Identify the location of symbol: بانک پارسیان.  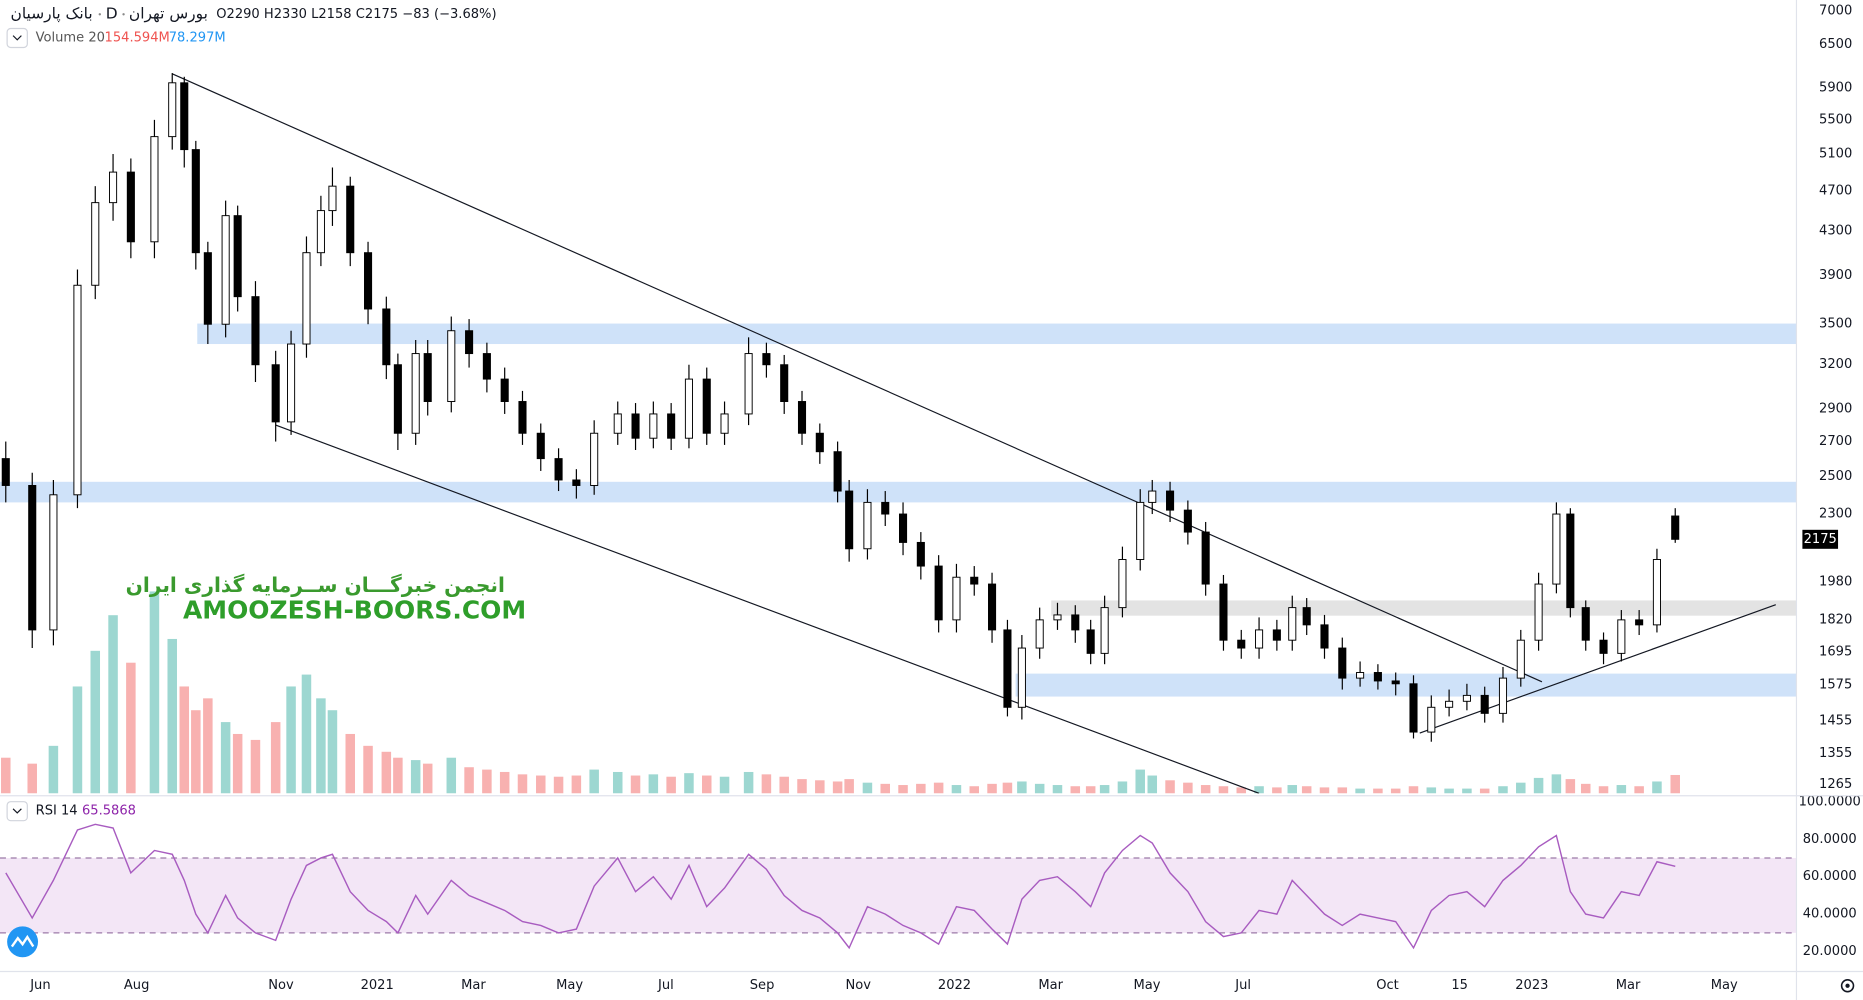
(52, 14).